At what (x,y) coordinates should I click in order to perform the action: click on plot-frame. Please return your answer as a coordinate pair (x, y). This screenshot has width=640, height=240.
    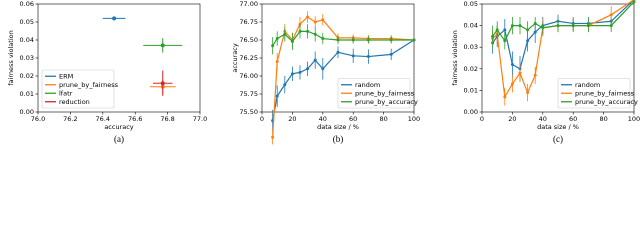
    Looking at the image, I should click on (558, 58).